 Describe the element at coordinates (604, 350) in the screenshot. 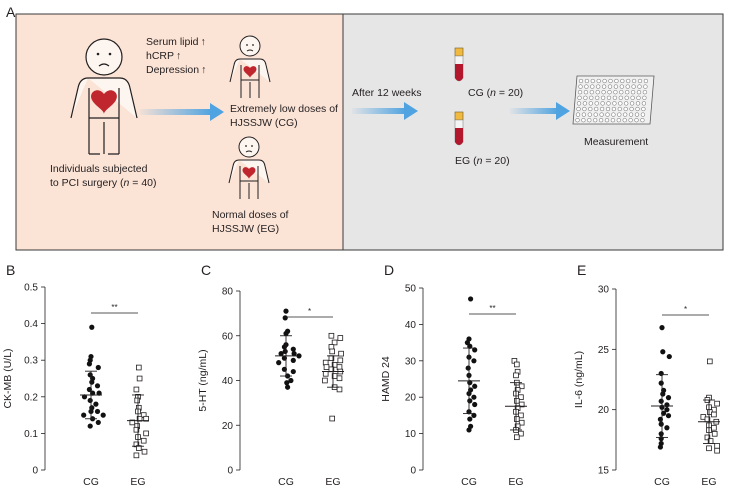

I see `y-tick-label-e: 25` at that location.